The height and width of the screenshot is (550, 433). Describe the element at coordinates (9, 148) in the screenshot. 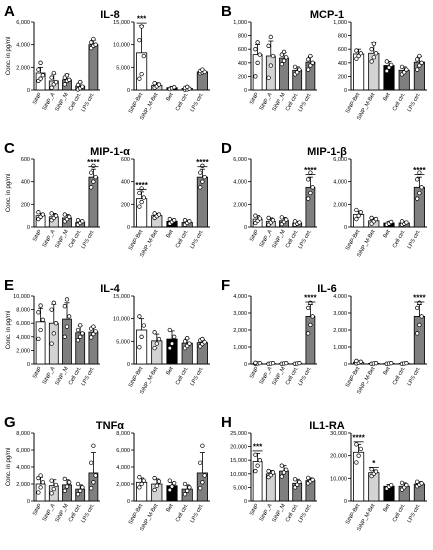

I see `panel-label: C` at that location.